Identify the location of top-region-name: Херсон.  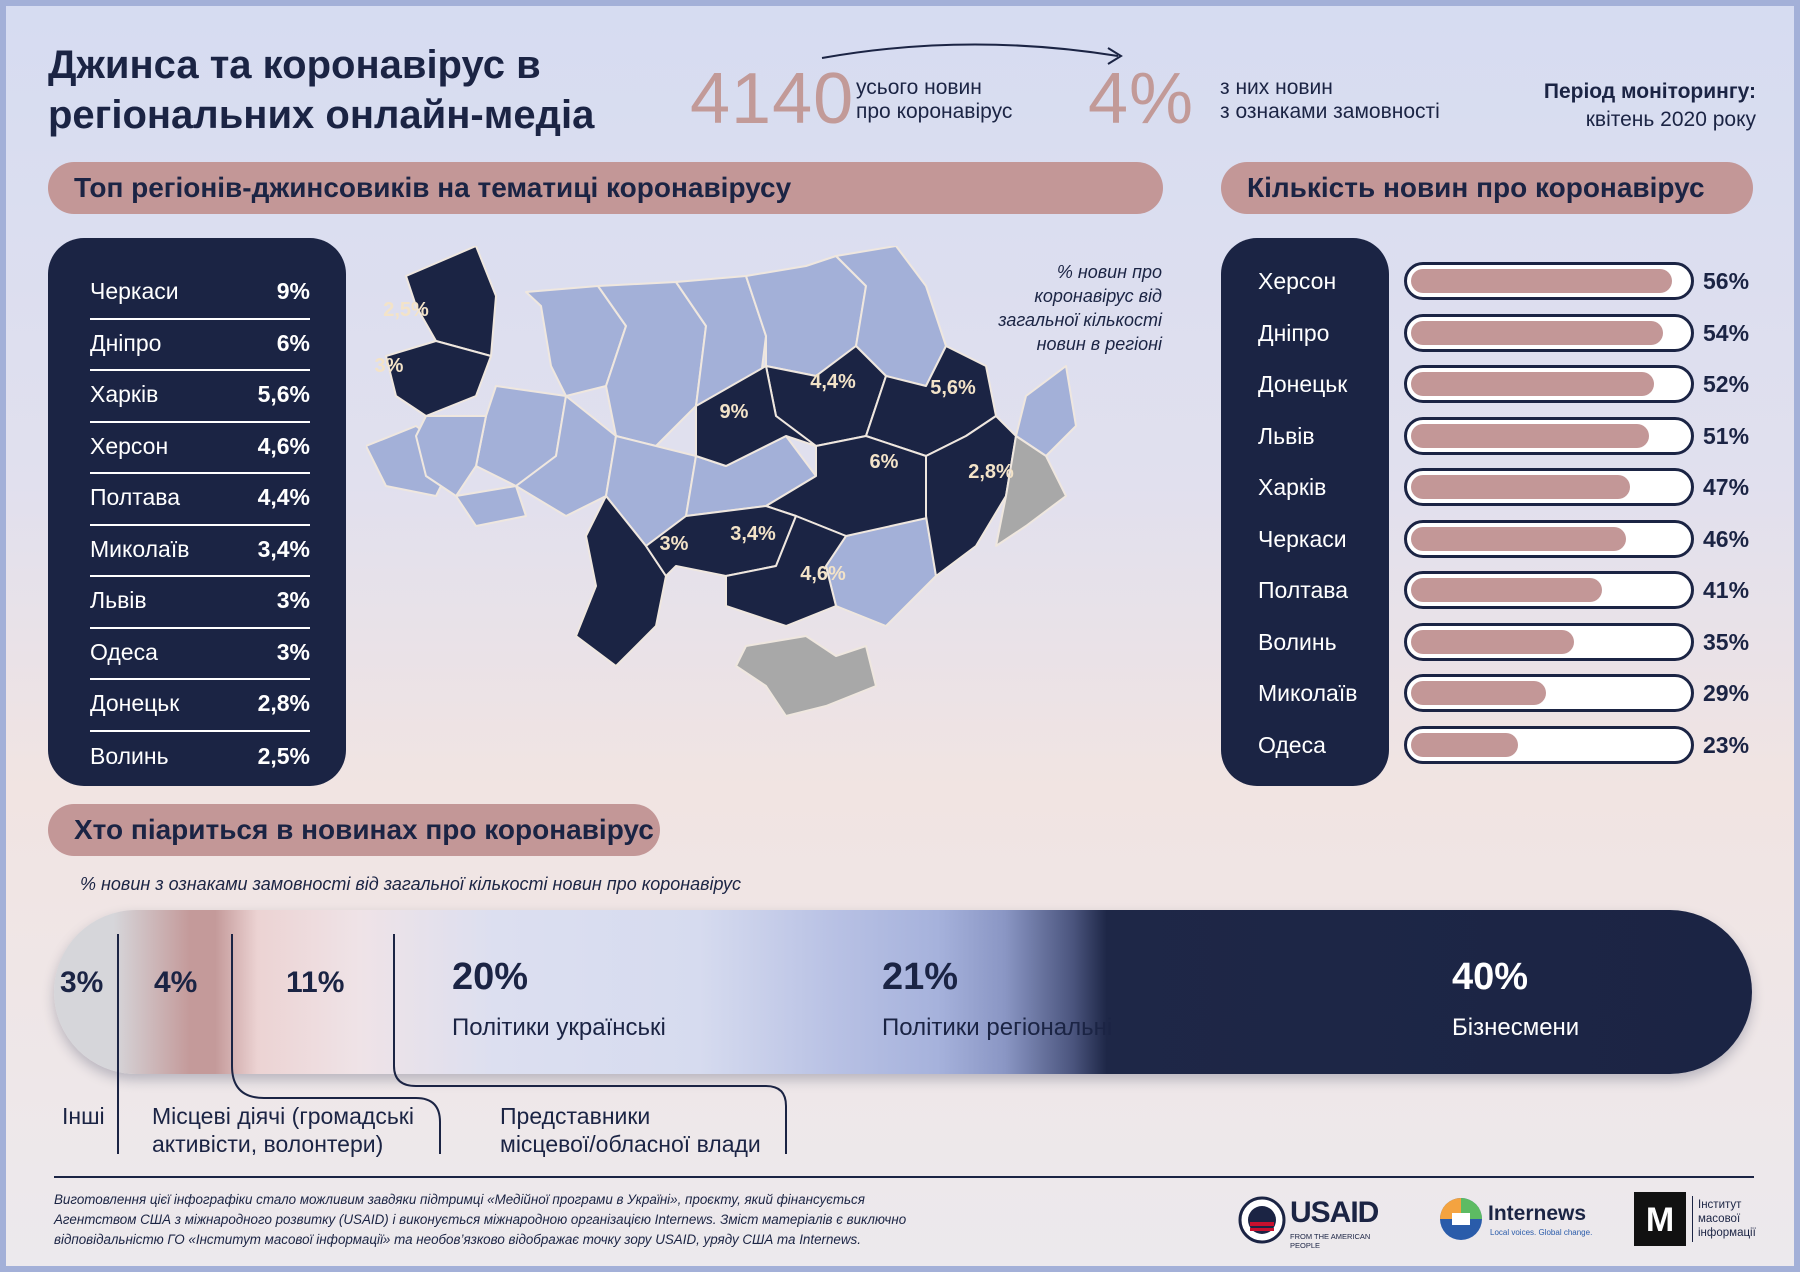
(129, 445).